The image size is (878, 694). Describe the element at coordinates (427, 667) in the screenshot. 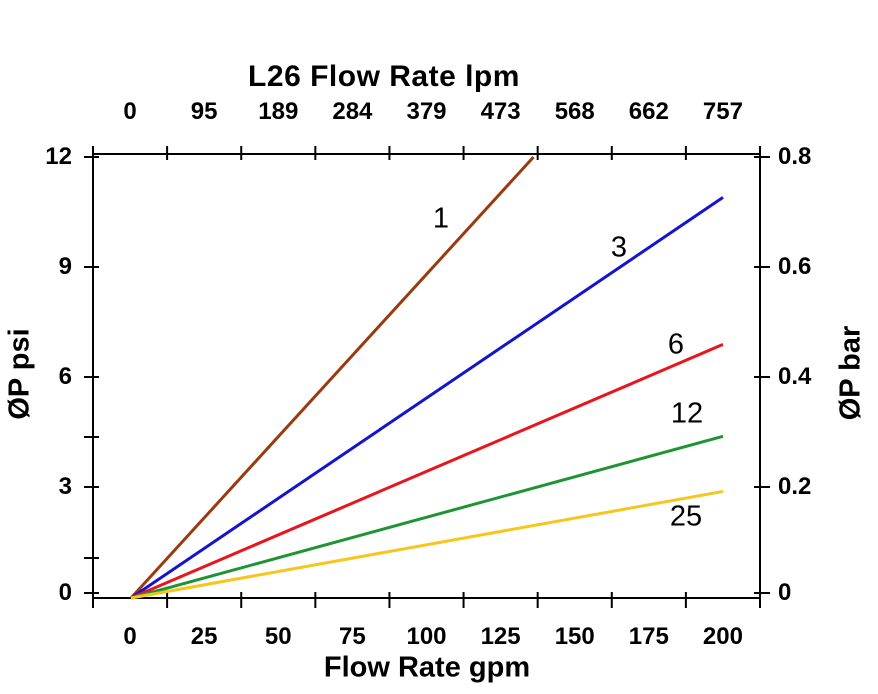

I see `x-axis-title: Flow Rate gpm` at that location.